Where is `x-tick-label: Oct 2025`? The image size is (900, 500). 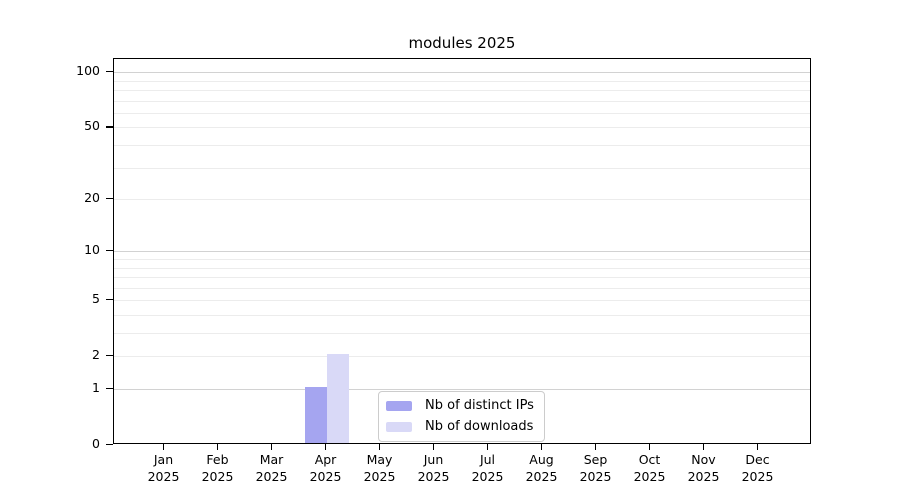 x-tick-label: Oct 2025 is located at coordinates (649, 468).